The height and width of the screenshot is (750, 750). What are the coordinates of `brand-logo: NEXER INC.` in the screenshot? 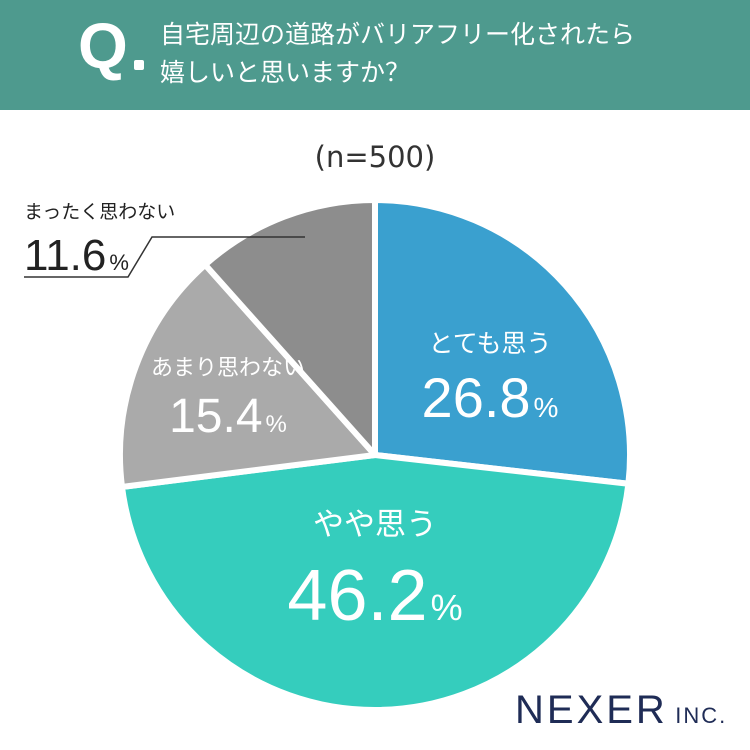 It's located at (621, 710).